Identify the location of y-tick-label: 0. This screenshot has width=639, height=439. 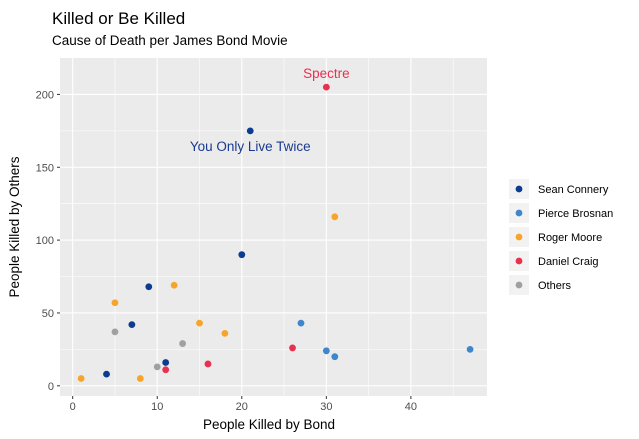
(51, 387).